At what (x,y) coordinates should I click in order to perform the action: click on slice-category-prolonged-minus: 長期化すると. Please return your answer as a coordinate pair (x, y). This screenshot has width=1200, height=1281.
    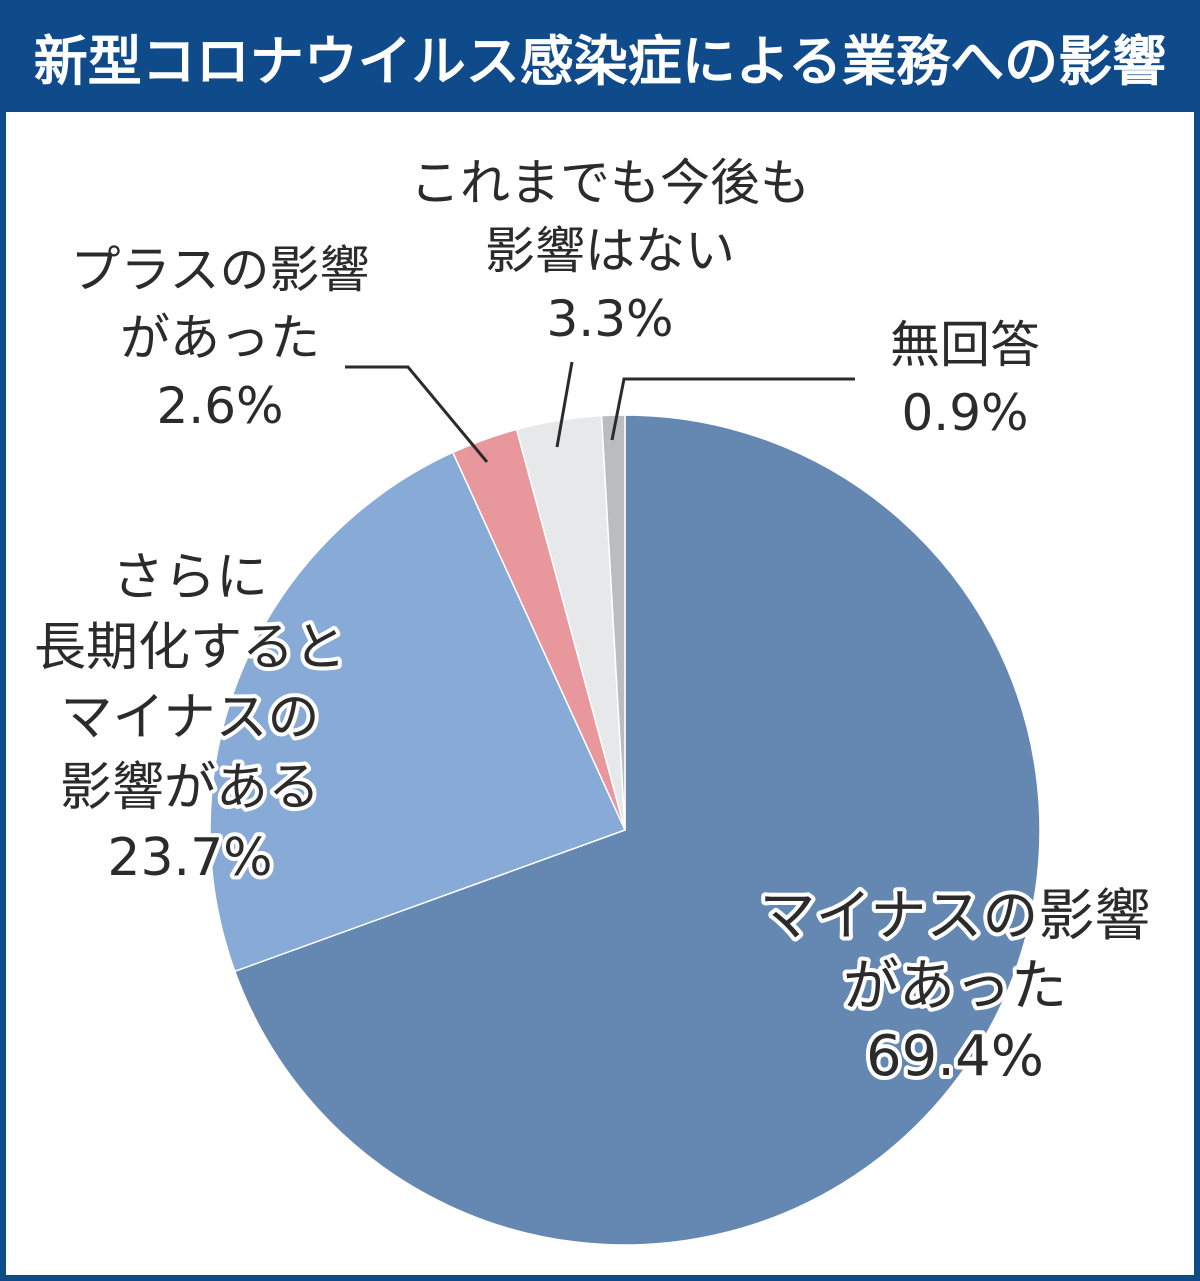
    Looking at the image, I should click on (190, 648).